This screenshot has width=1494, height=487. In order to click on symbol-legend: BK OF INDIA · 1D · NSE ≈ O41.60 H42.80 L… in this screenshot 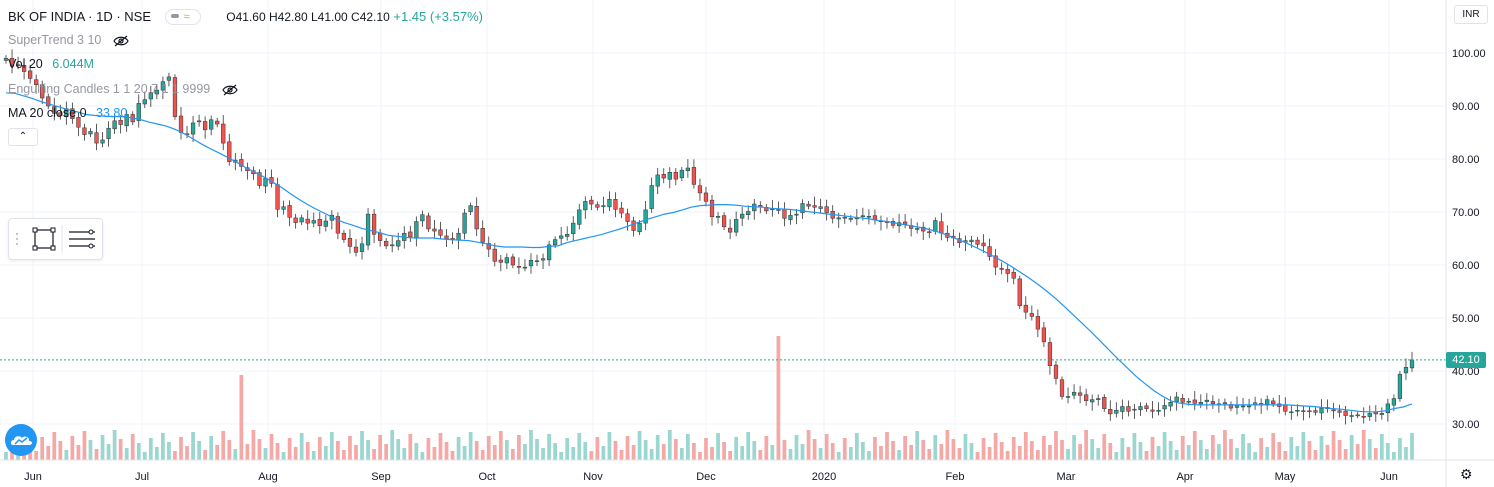, I will do `click(245, 17)`.